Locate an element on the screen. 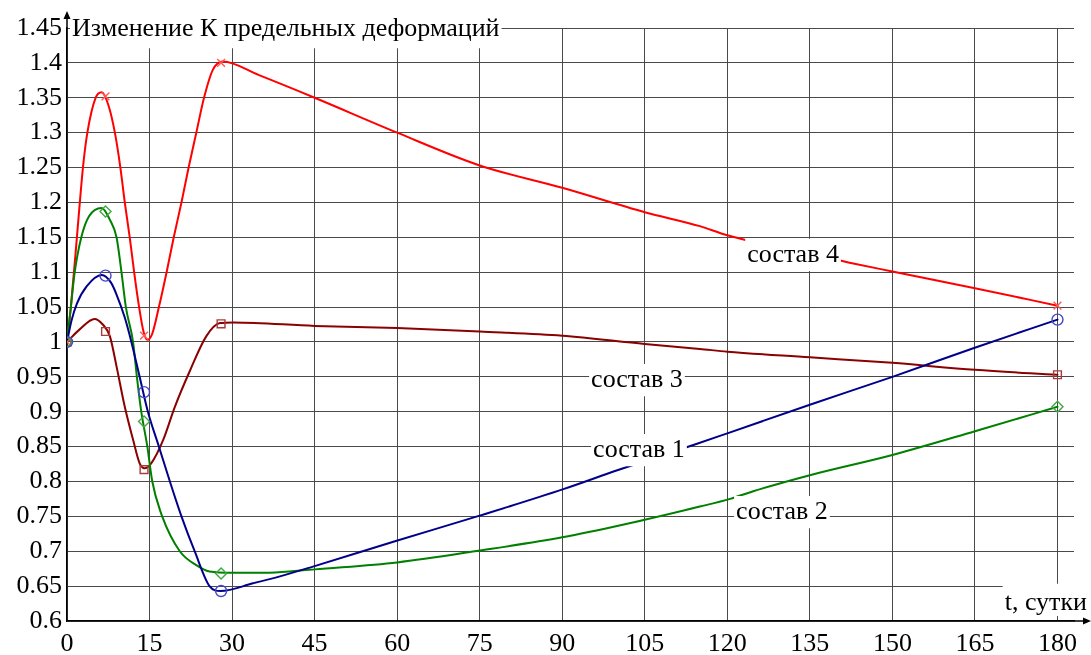 The width and height of the screenshot is (1091, 655). y-tick-label: 0.6 is located at coordinates (45, 619).